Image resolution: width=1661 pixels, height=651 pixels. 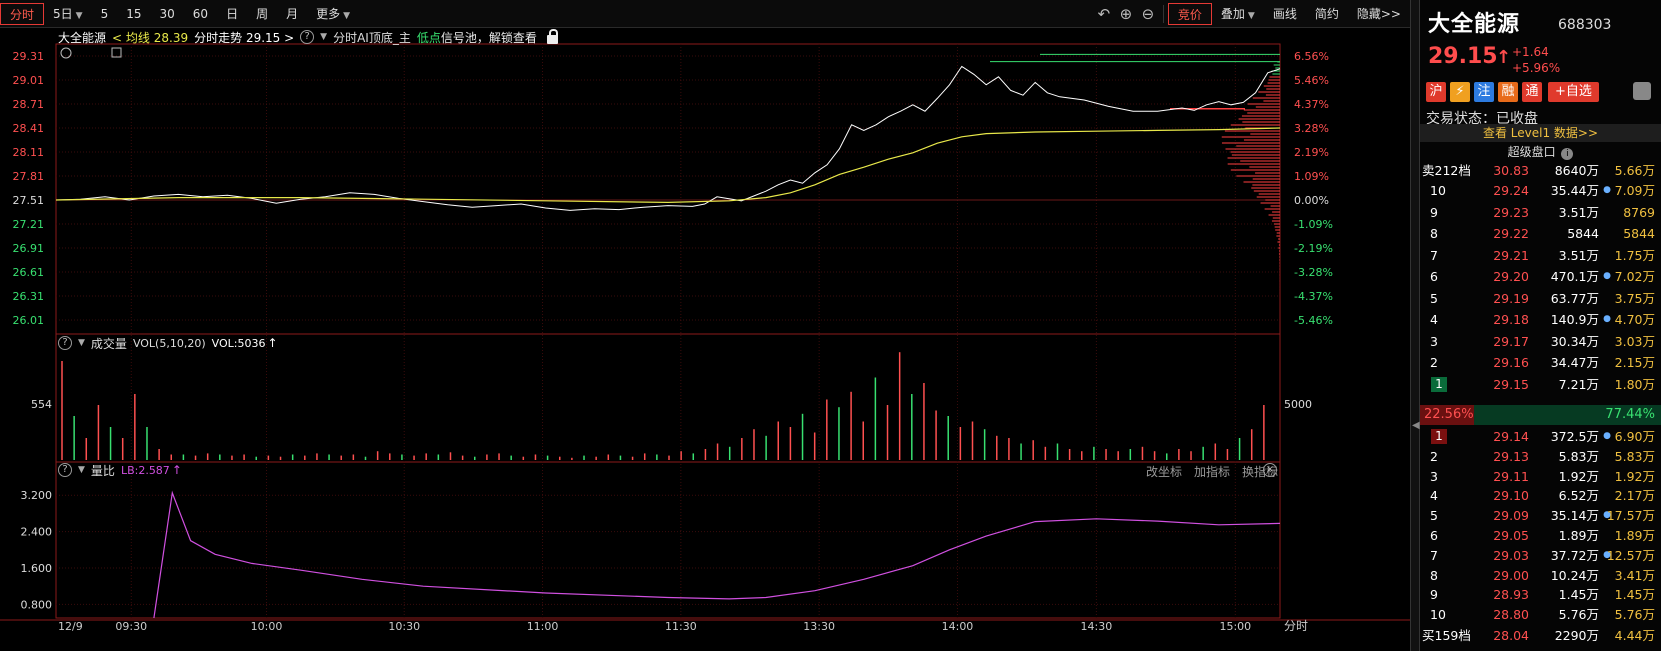 What do you see at coordinates (1148, 14) in the screenshot?
I see `zoom-out-icon: ⊖` at bounding box center [1148, 14].